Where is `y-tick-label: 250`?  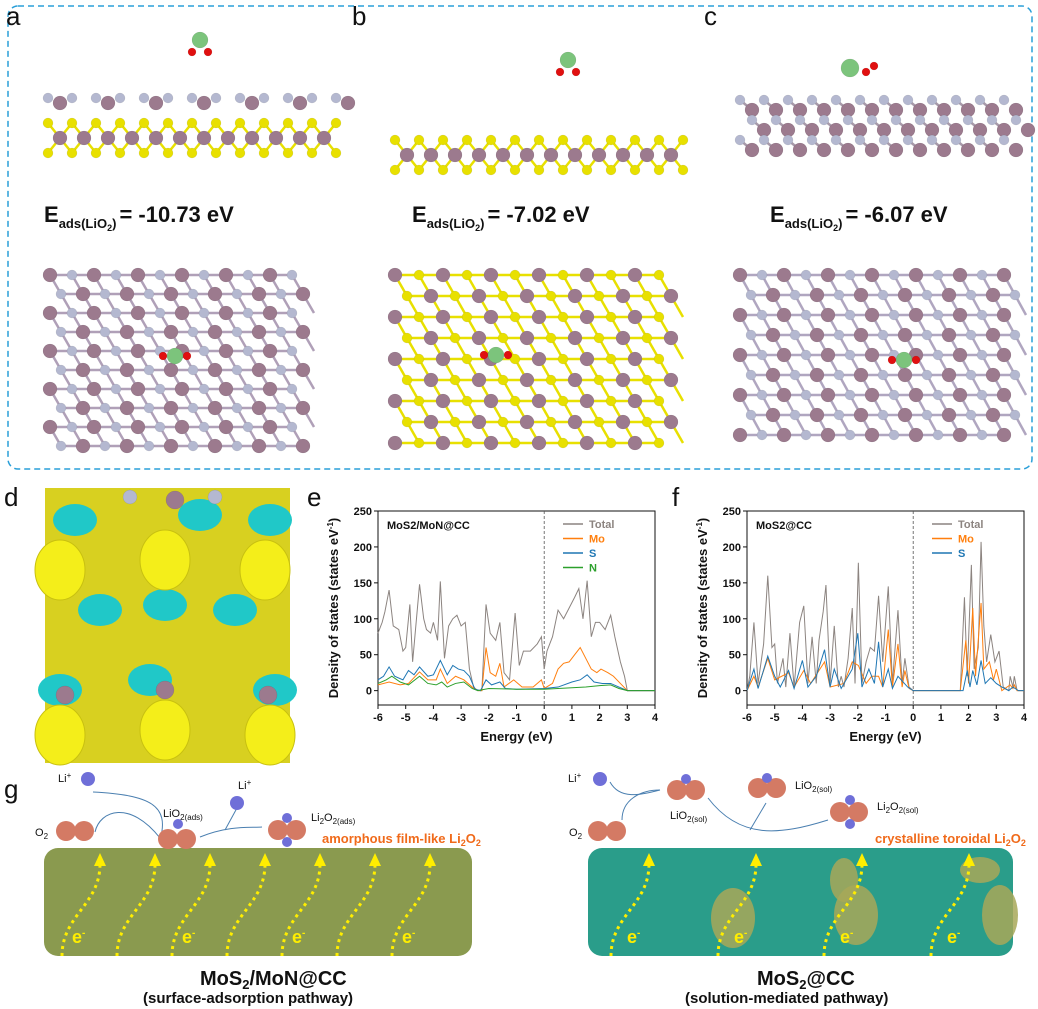
y-tick-label: 250 is located at coordinates (363, 512).